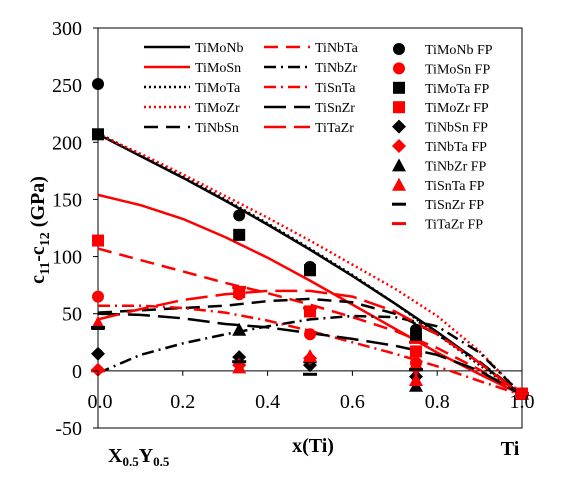  What do you see at coordinates (217, 108) in the screenshot?
I see `legend-label-timozr: TiMoZr` at bounding box center [217, 108].